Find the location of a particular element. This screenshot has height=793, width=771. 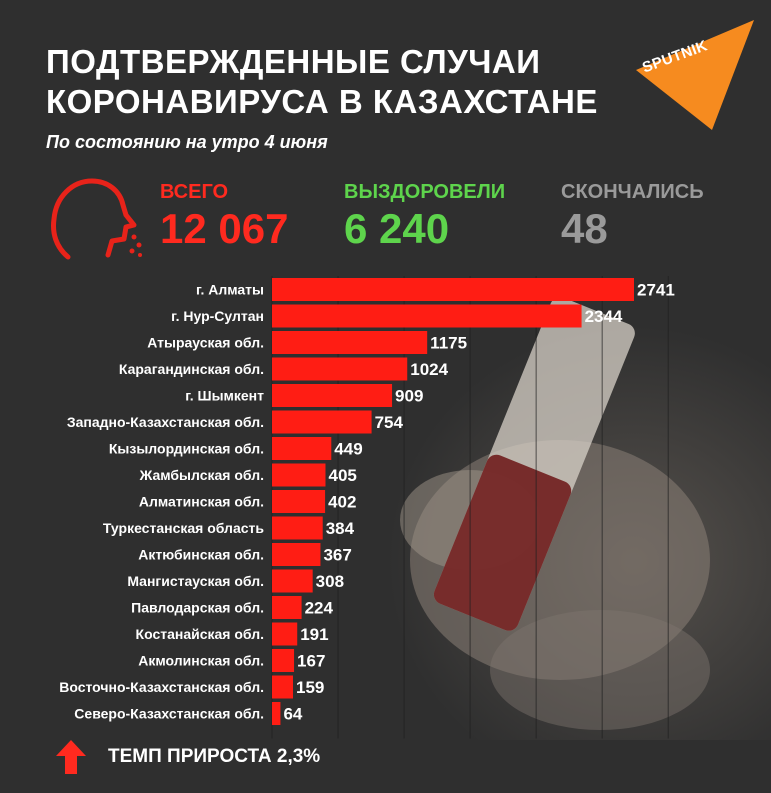

category-label: Кызылординская обл. is located at coordinates (186, 449).